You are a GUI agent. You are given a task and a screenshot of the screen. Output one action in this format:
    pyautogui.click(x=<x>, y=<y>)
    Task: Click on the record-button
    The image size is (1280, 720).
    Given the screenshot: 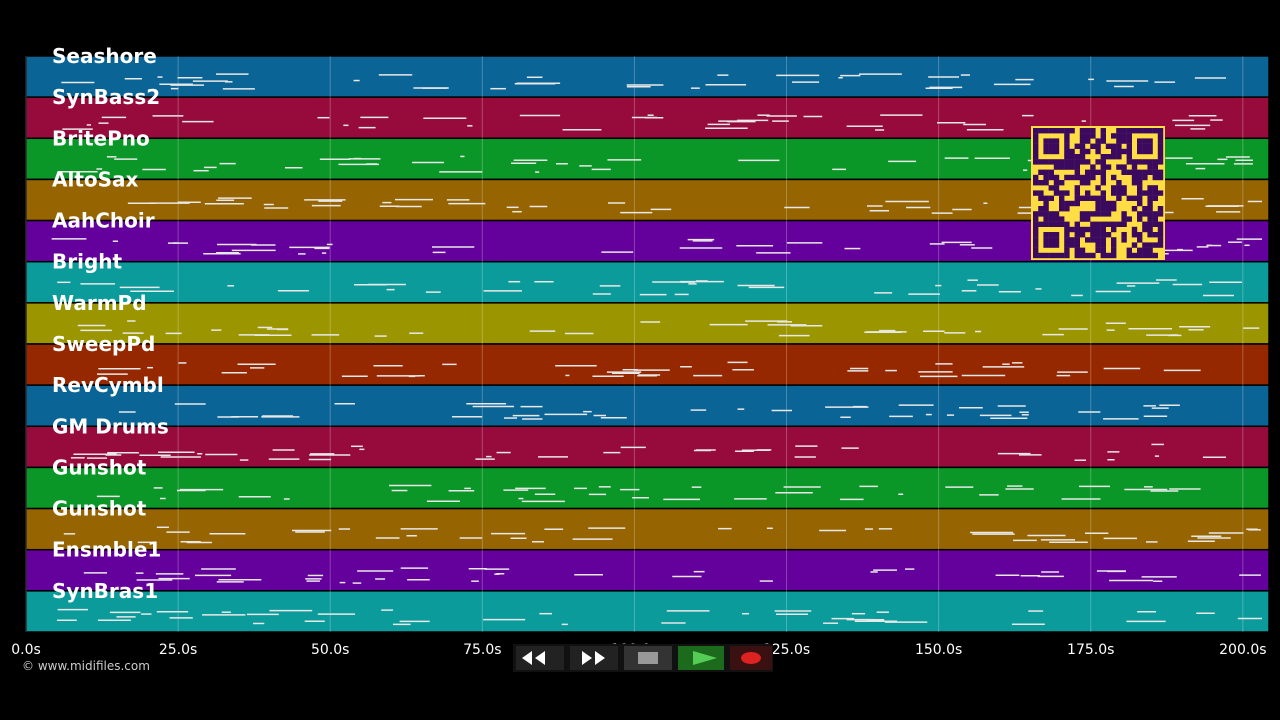 What is the action you would take?
    pyautogui.click(x=751, y=658)
    